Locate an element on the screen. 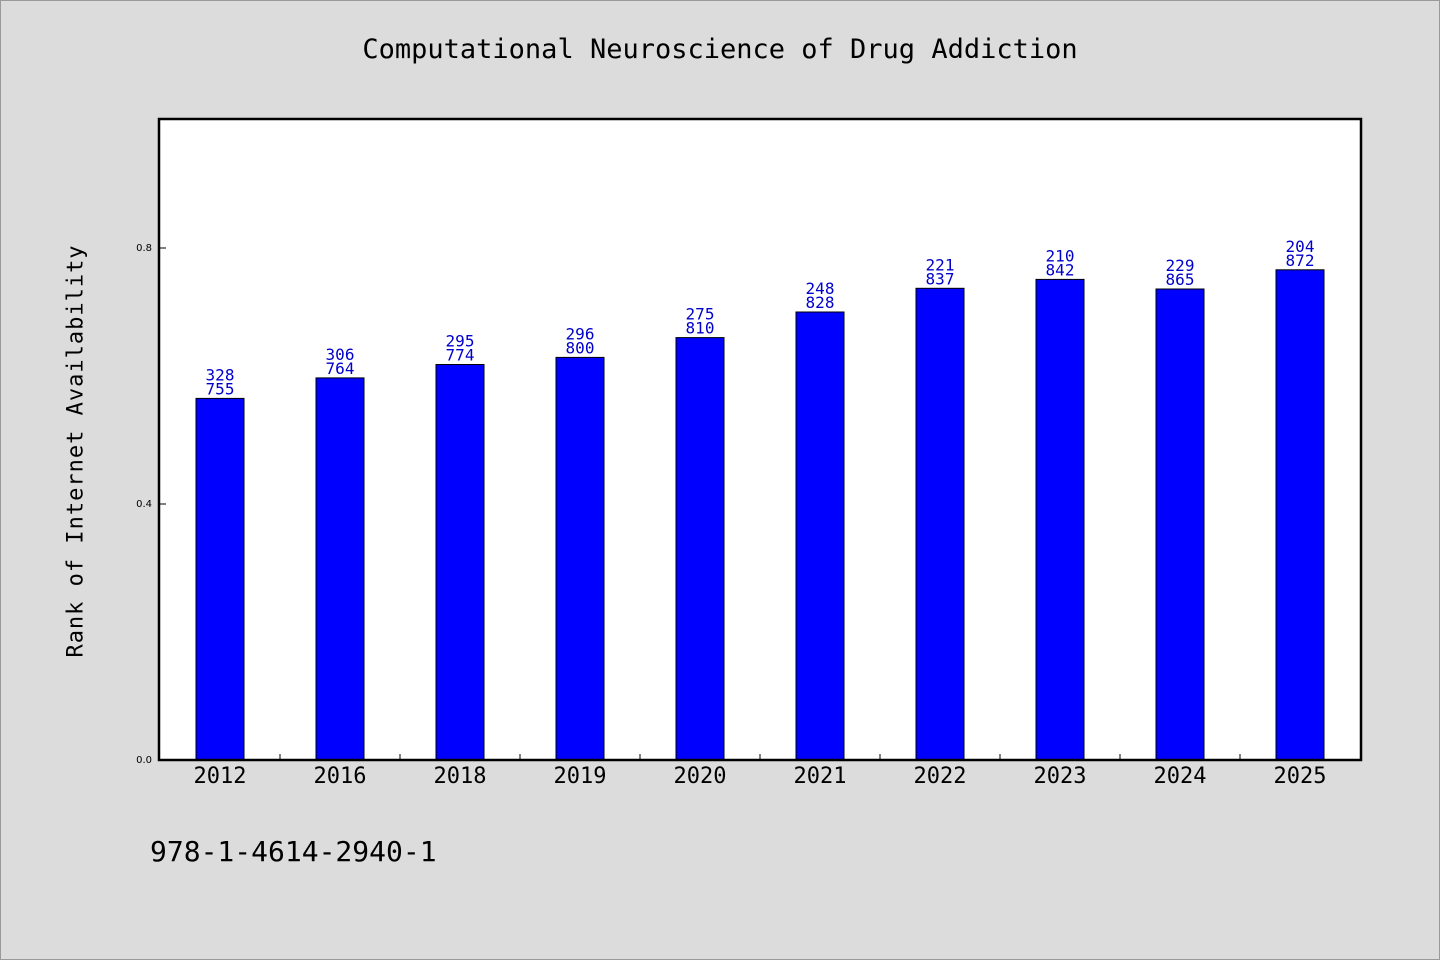  isbn-text: 978-1-4614-2940-1 is located at coordinates (293, 851).